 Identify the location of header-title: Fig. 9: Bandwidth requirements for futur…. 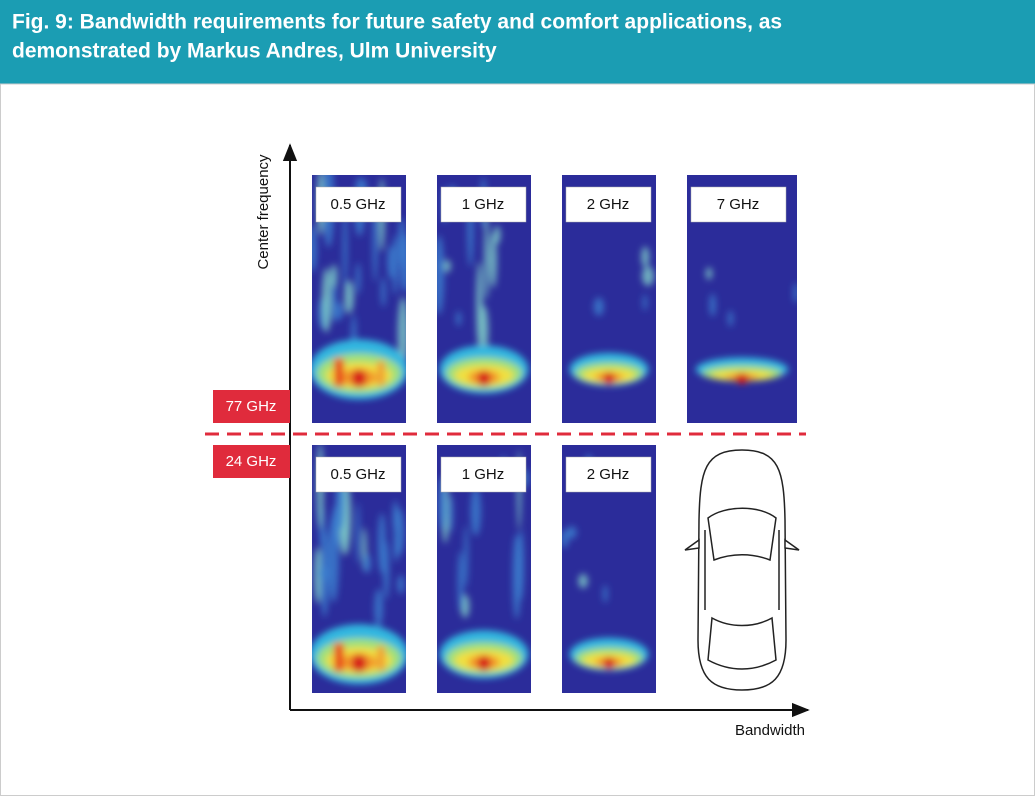
(397, 22).